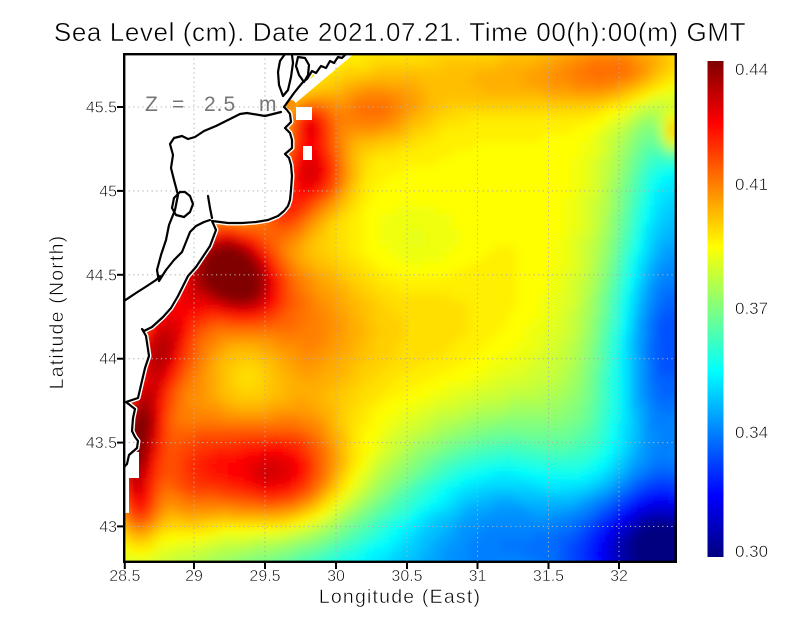  I want to click on svg-text: 32, so click(619, 576).